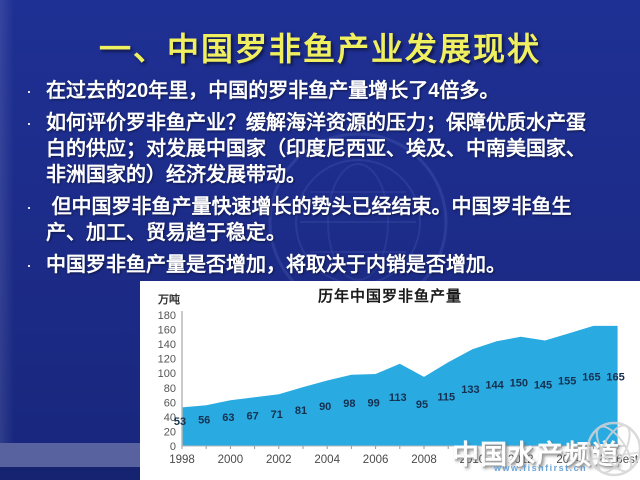 This screenshot has width=640, height=480. Describe the element at coordinates (7, 240) in the screenshot. I see `left-edge-highlight` at that location.